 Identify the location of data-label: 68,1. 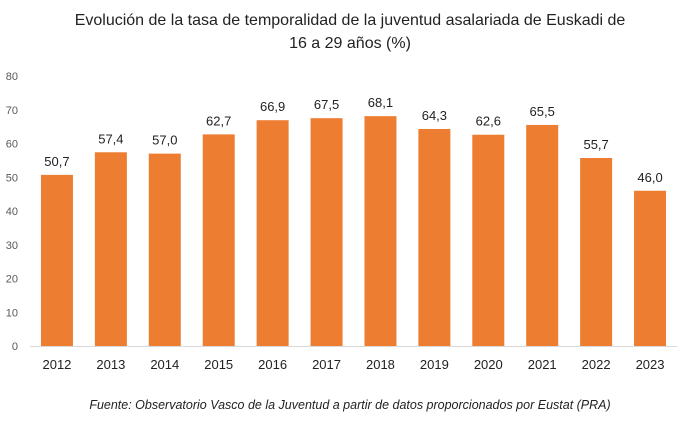
(380, 102).